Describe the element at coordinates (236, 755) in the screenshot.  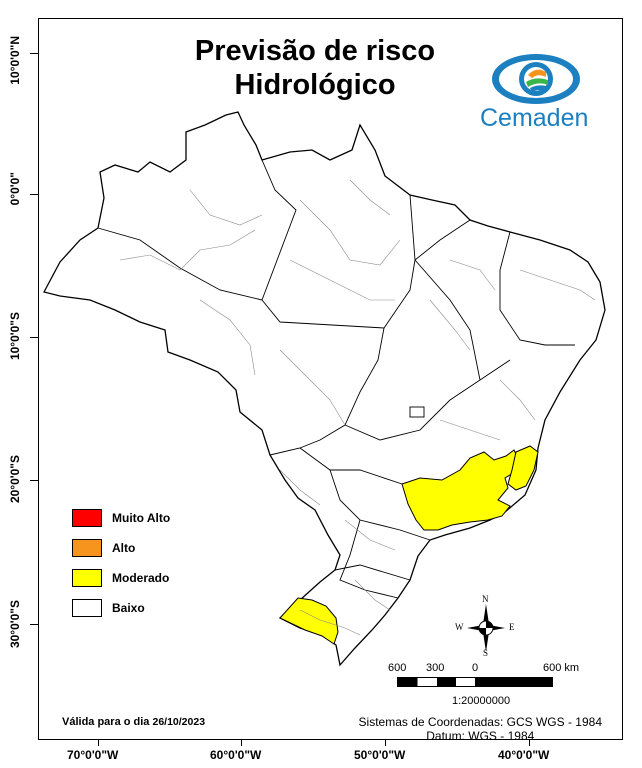
I see `lon-label-60w: 60°0'0"W` at that location.